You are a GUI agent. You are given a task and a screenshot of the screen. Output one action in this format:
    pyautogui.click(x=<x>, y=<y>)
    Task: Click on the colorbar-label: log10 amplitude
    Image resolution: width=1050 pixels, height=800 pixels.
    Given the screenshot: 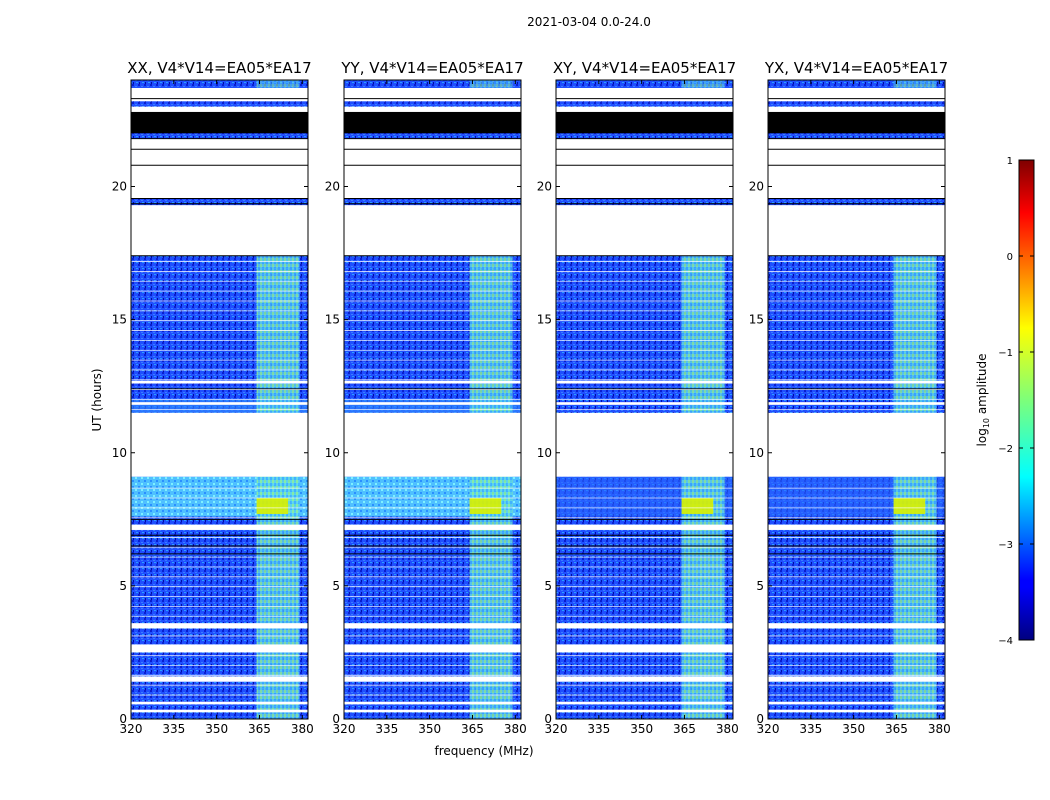 What is the action you would take?
    pyautogui.click(x=983, y=400)
    